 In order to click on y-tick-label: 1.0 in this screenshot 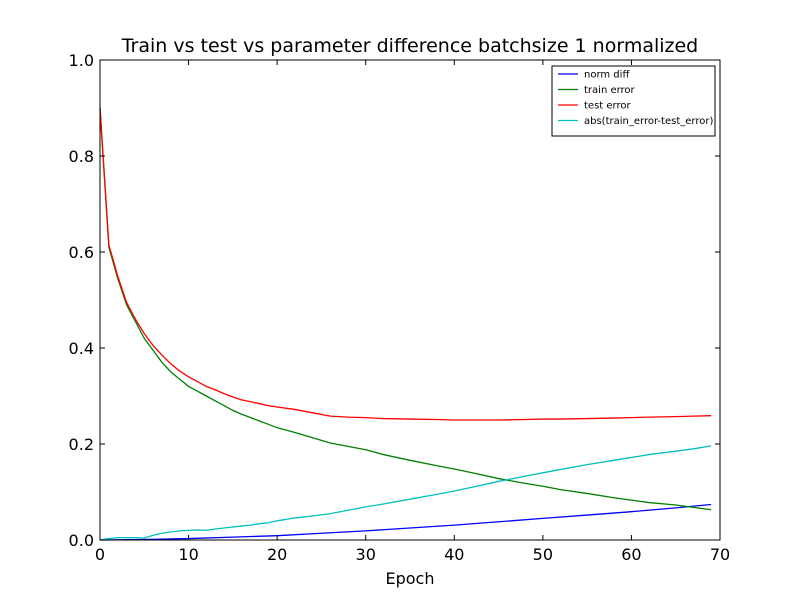, I will do `click(81, 60)`.